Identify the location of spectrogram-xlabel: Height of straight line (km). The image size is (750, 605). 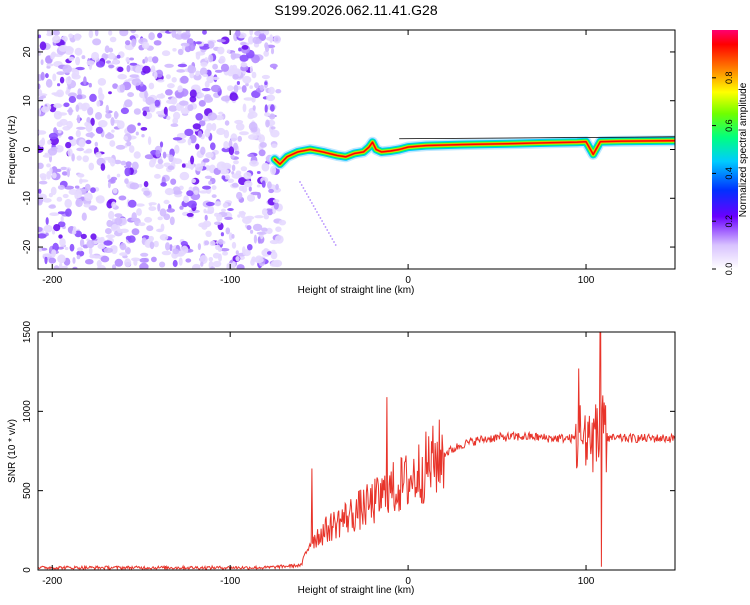
(356, 290).